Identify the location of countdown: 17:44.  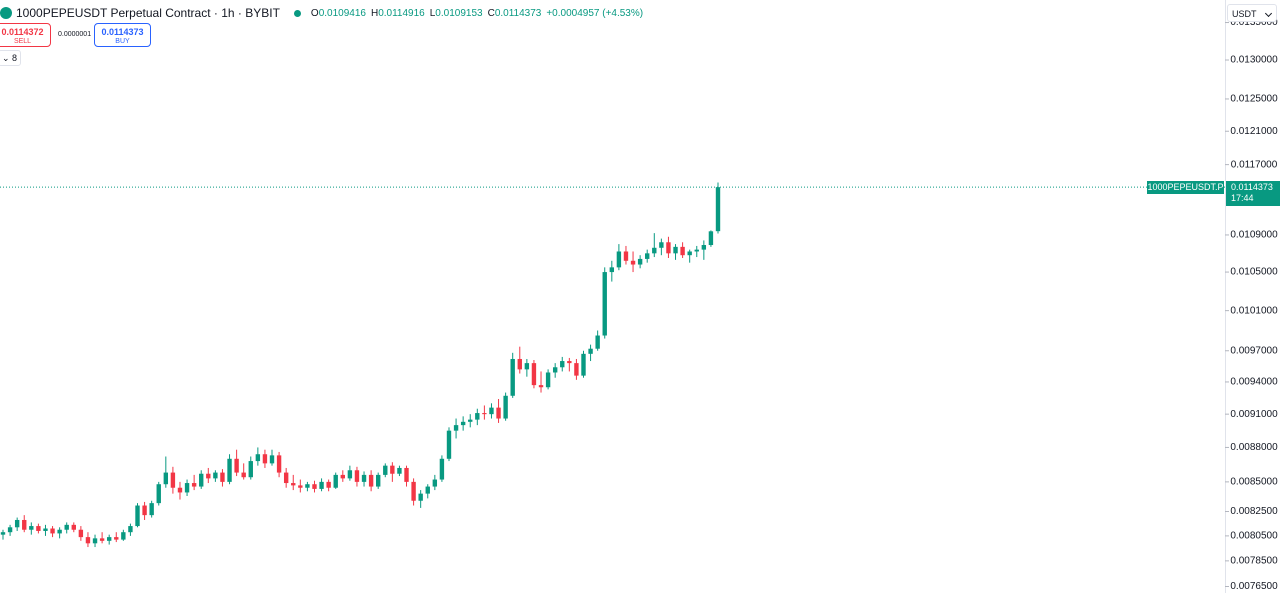
(1242, 197).